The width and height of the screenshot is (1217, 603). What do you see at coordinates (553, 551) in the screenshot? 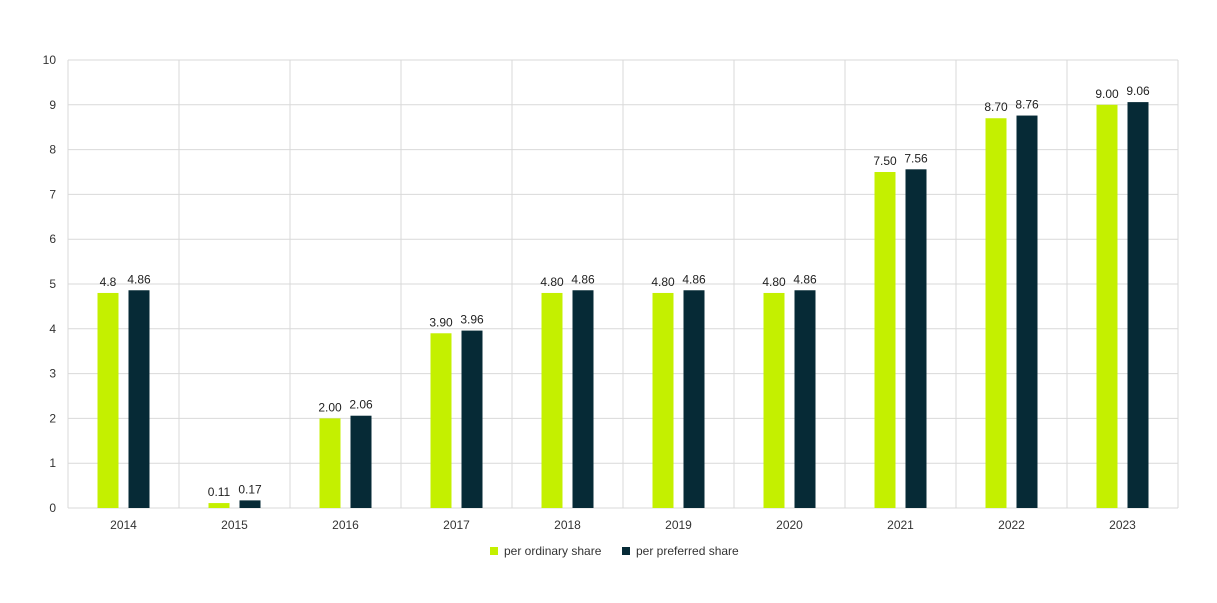
I see `legend-label-ordinary: per ordinary share` at bounding box center [553, 551].